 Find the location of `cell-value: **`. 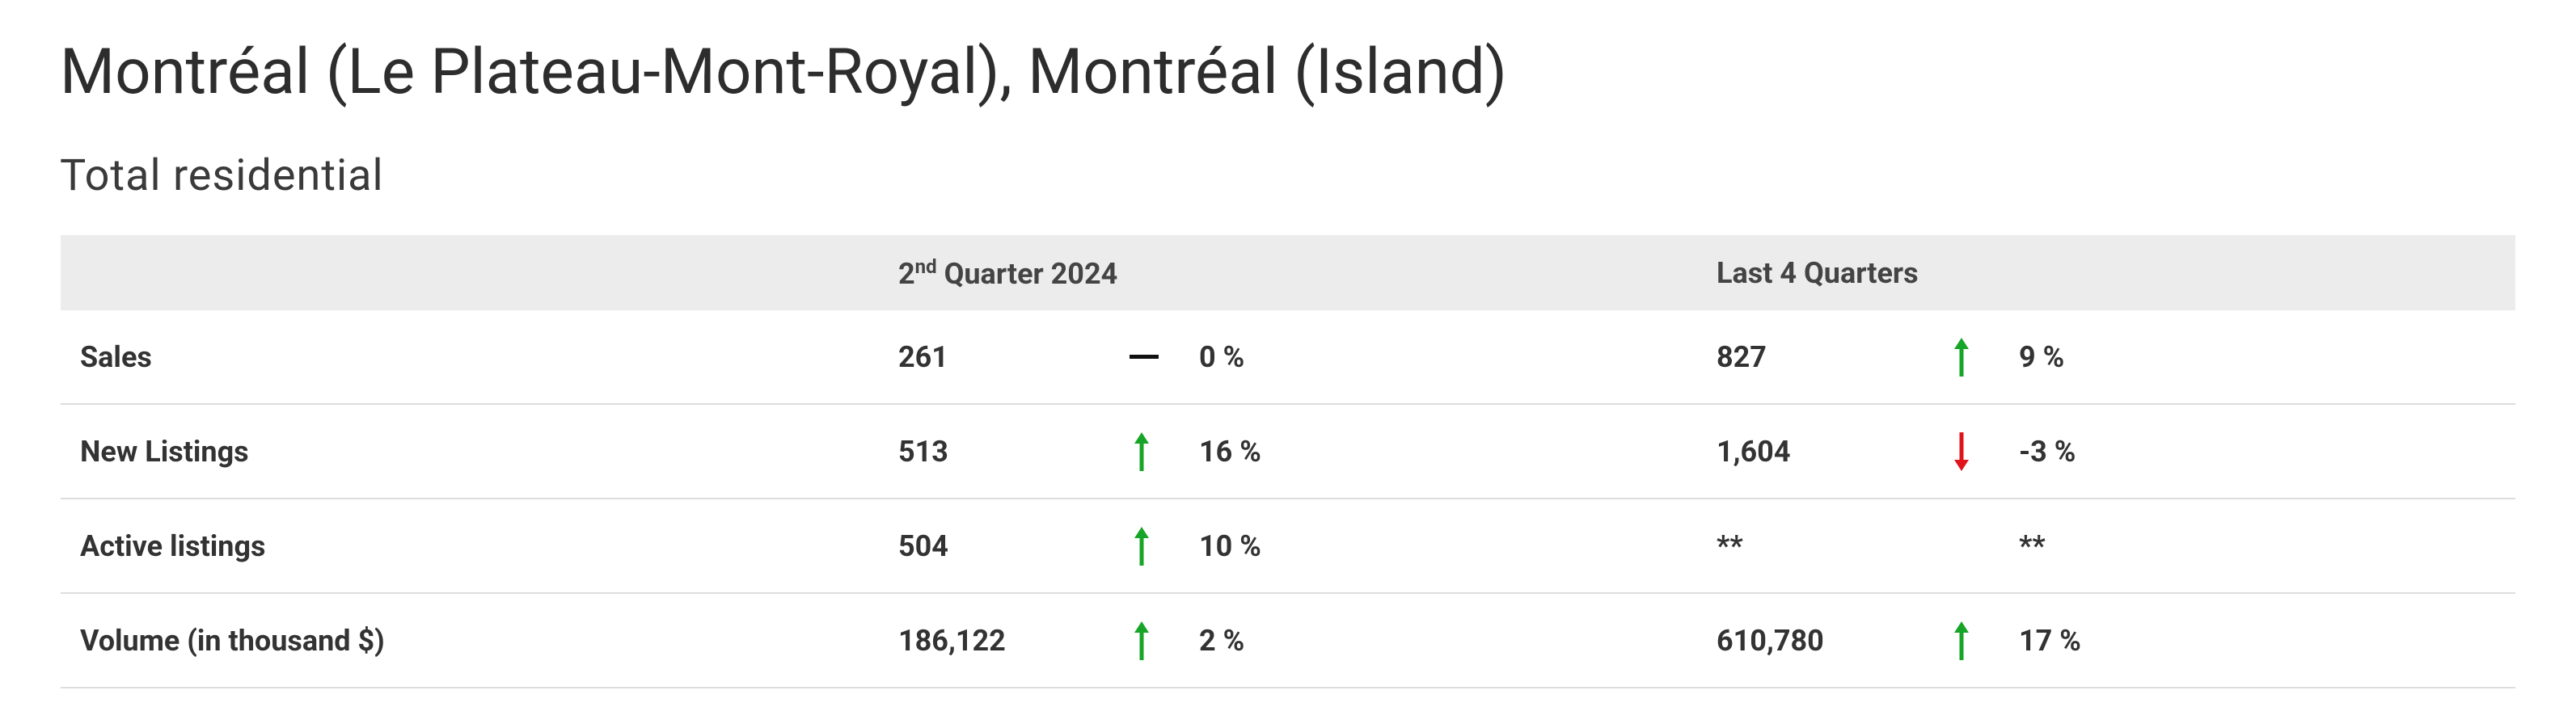

cell-value: ** is located at coordinates (1730, 545).